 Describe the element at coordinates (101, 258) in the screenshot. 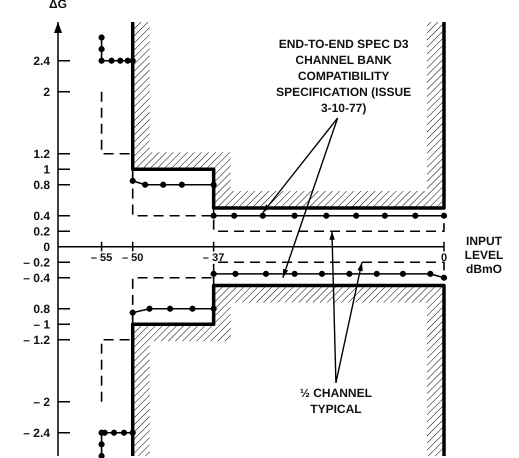

I see `x-tick-label: – 55` at that location.